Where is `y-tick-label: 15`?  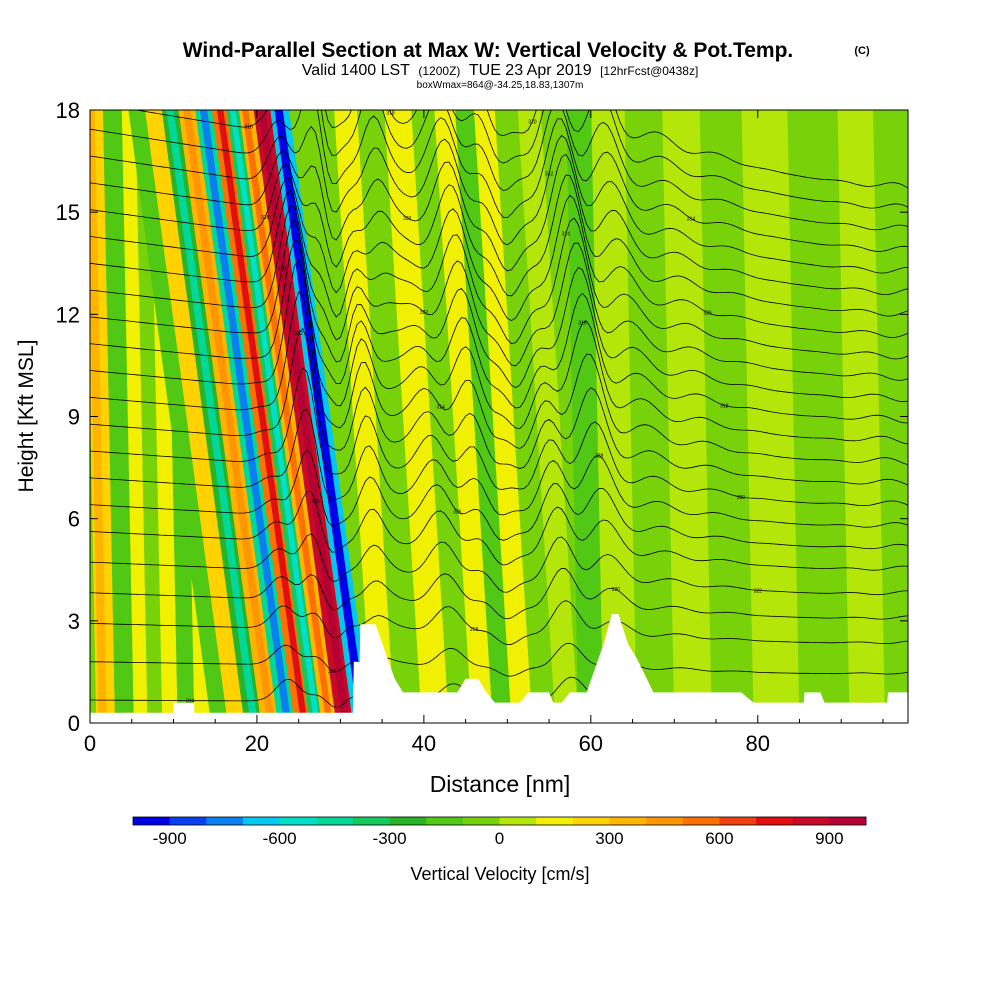 y-tick-label: 15 is located at coordinates (68, 212).